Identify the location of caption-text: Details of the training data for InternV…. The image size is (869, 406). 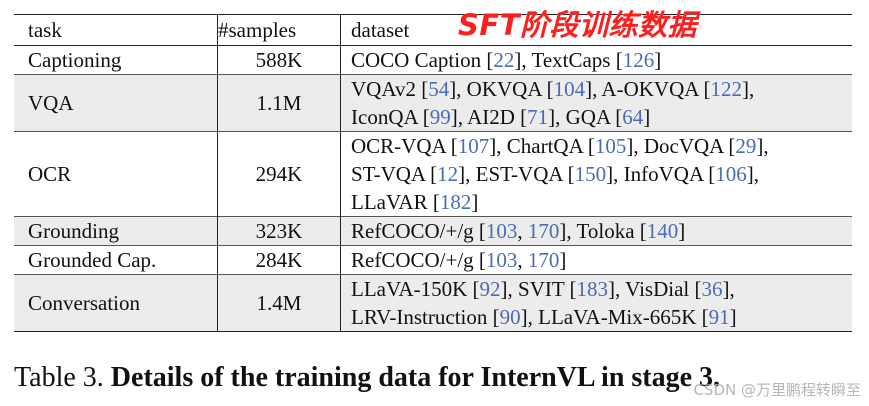
(415, 377).